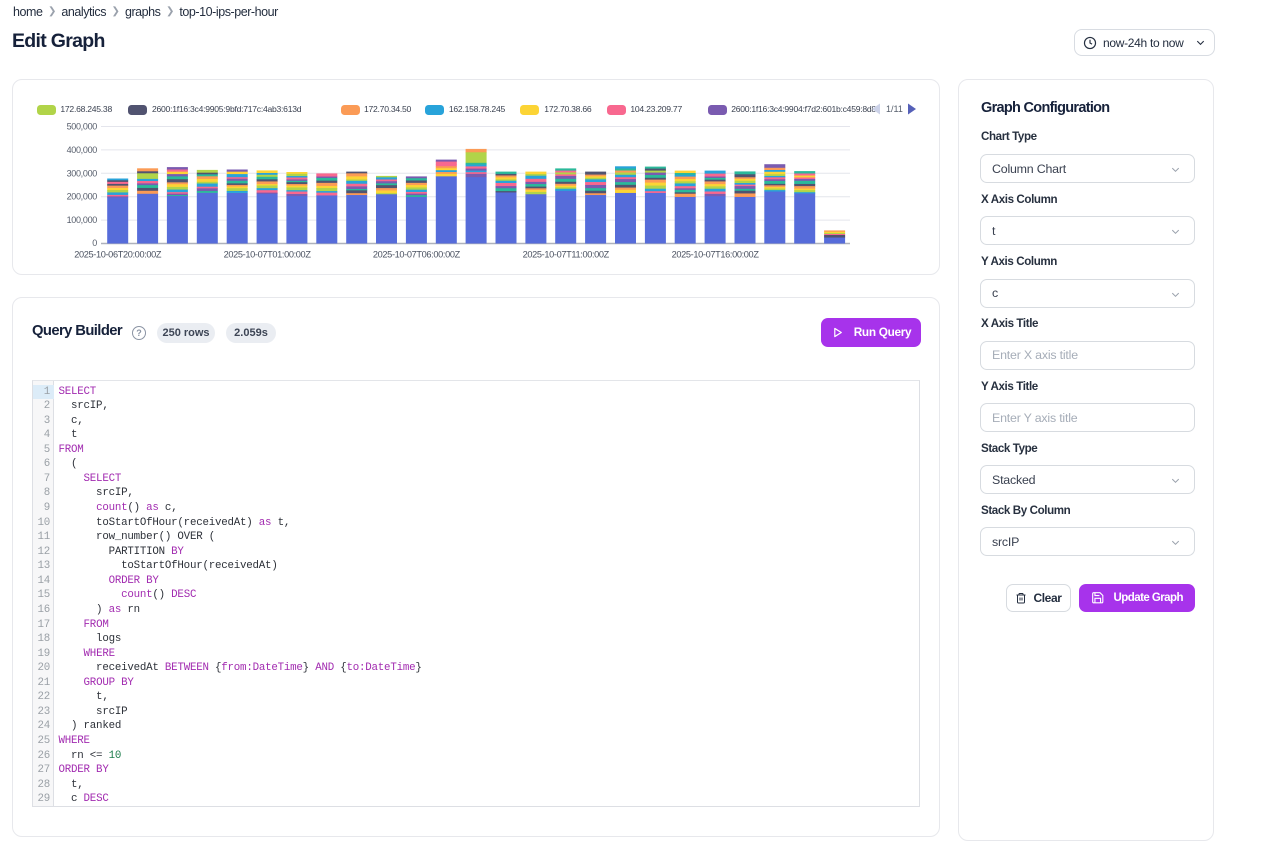 Image resolution: width=1273 pixels, height=852 pixels. Describe the element at coordinates (716, 255) in the screenshot. I see `svg-text: 2025-10-07T16:00:00Z` at that location.